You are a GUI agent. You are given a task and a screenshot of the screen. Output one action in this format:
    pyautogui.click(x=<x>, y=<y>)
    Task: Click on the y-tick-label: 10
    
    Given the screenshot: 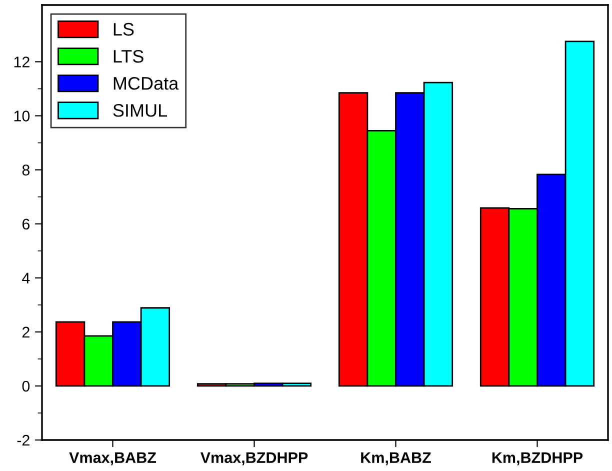 What is the action you would take?
    pyautogui.click(x=22, y=116)
    